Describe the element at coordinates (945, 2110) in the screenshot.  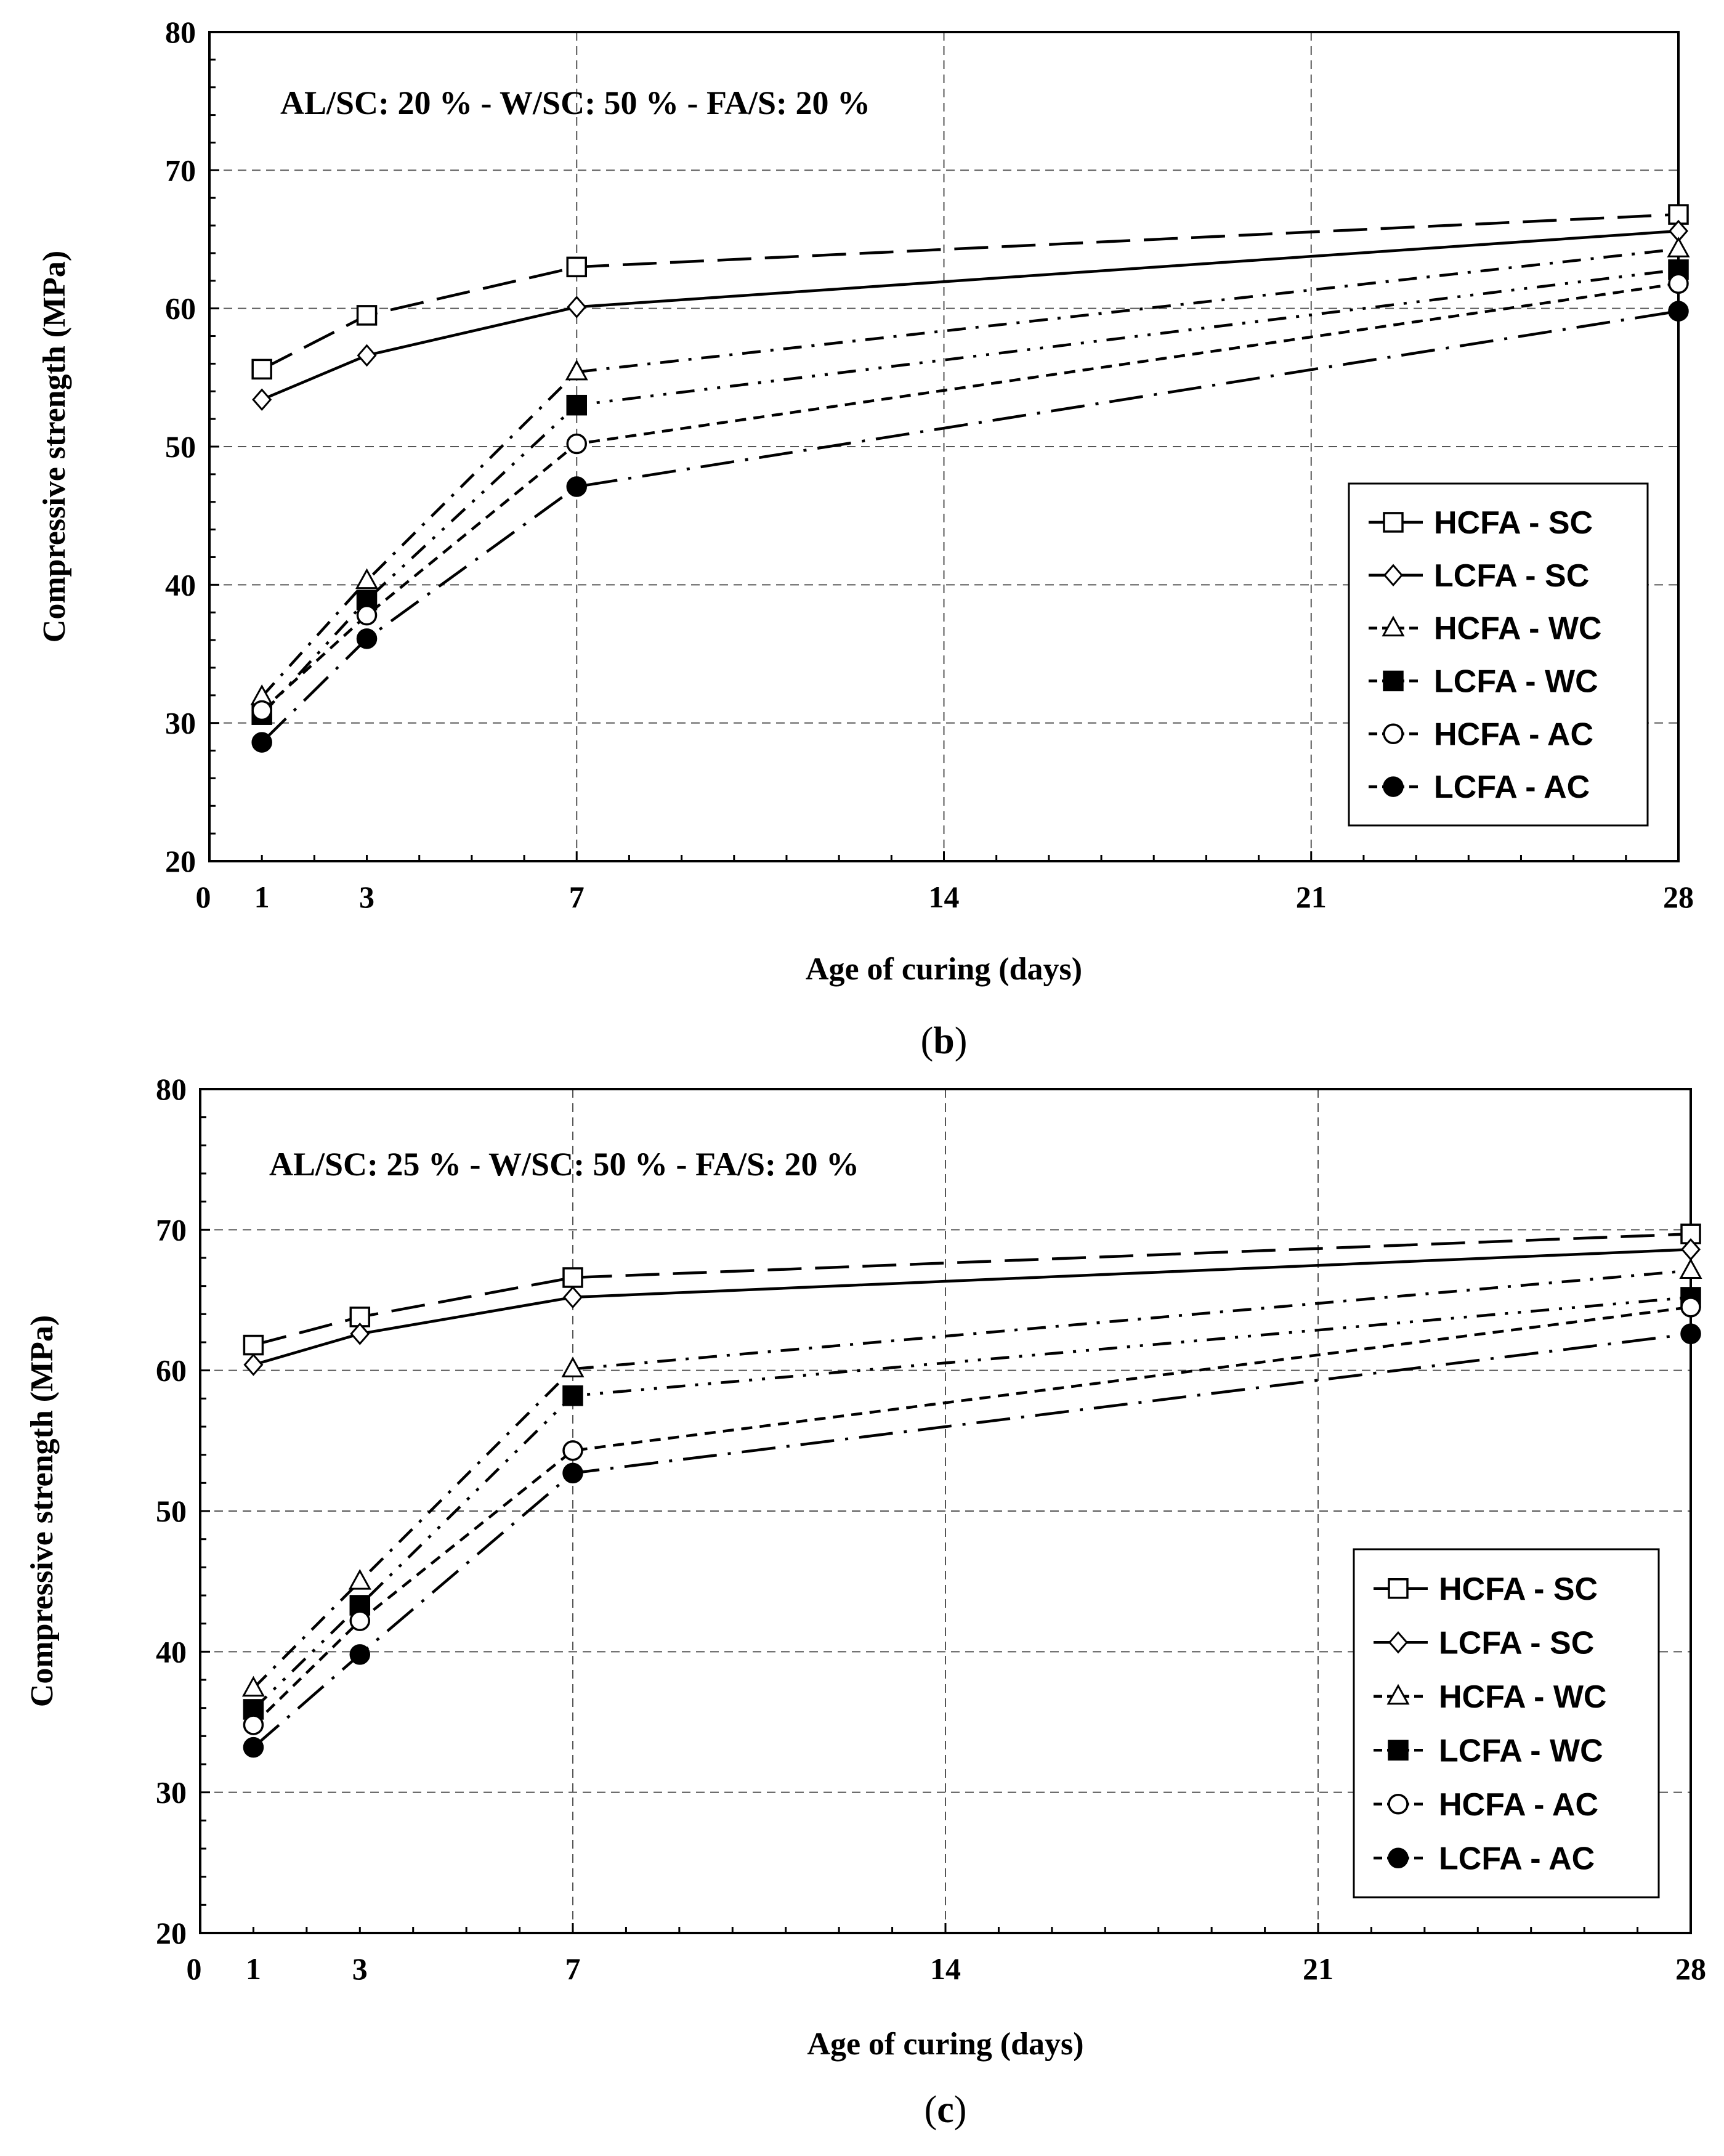
I see `panel-letter: c` at that location.